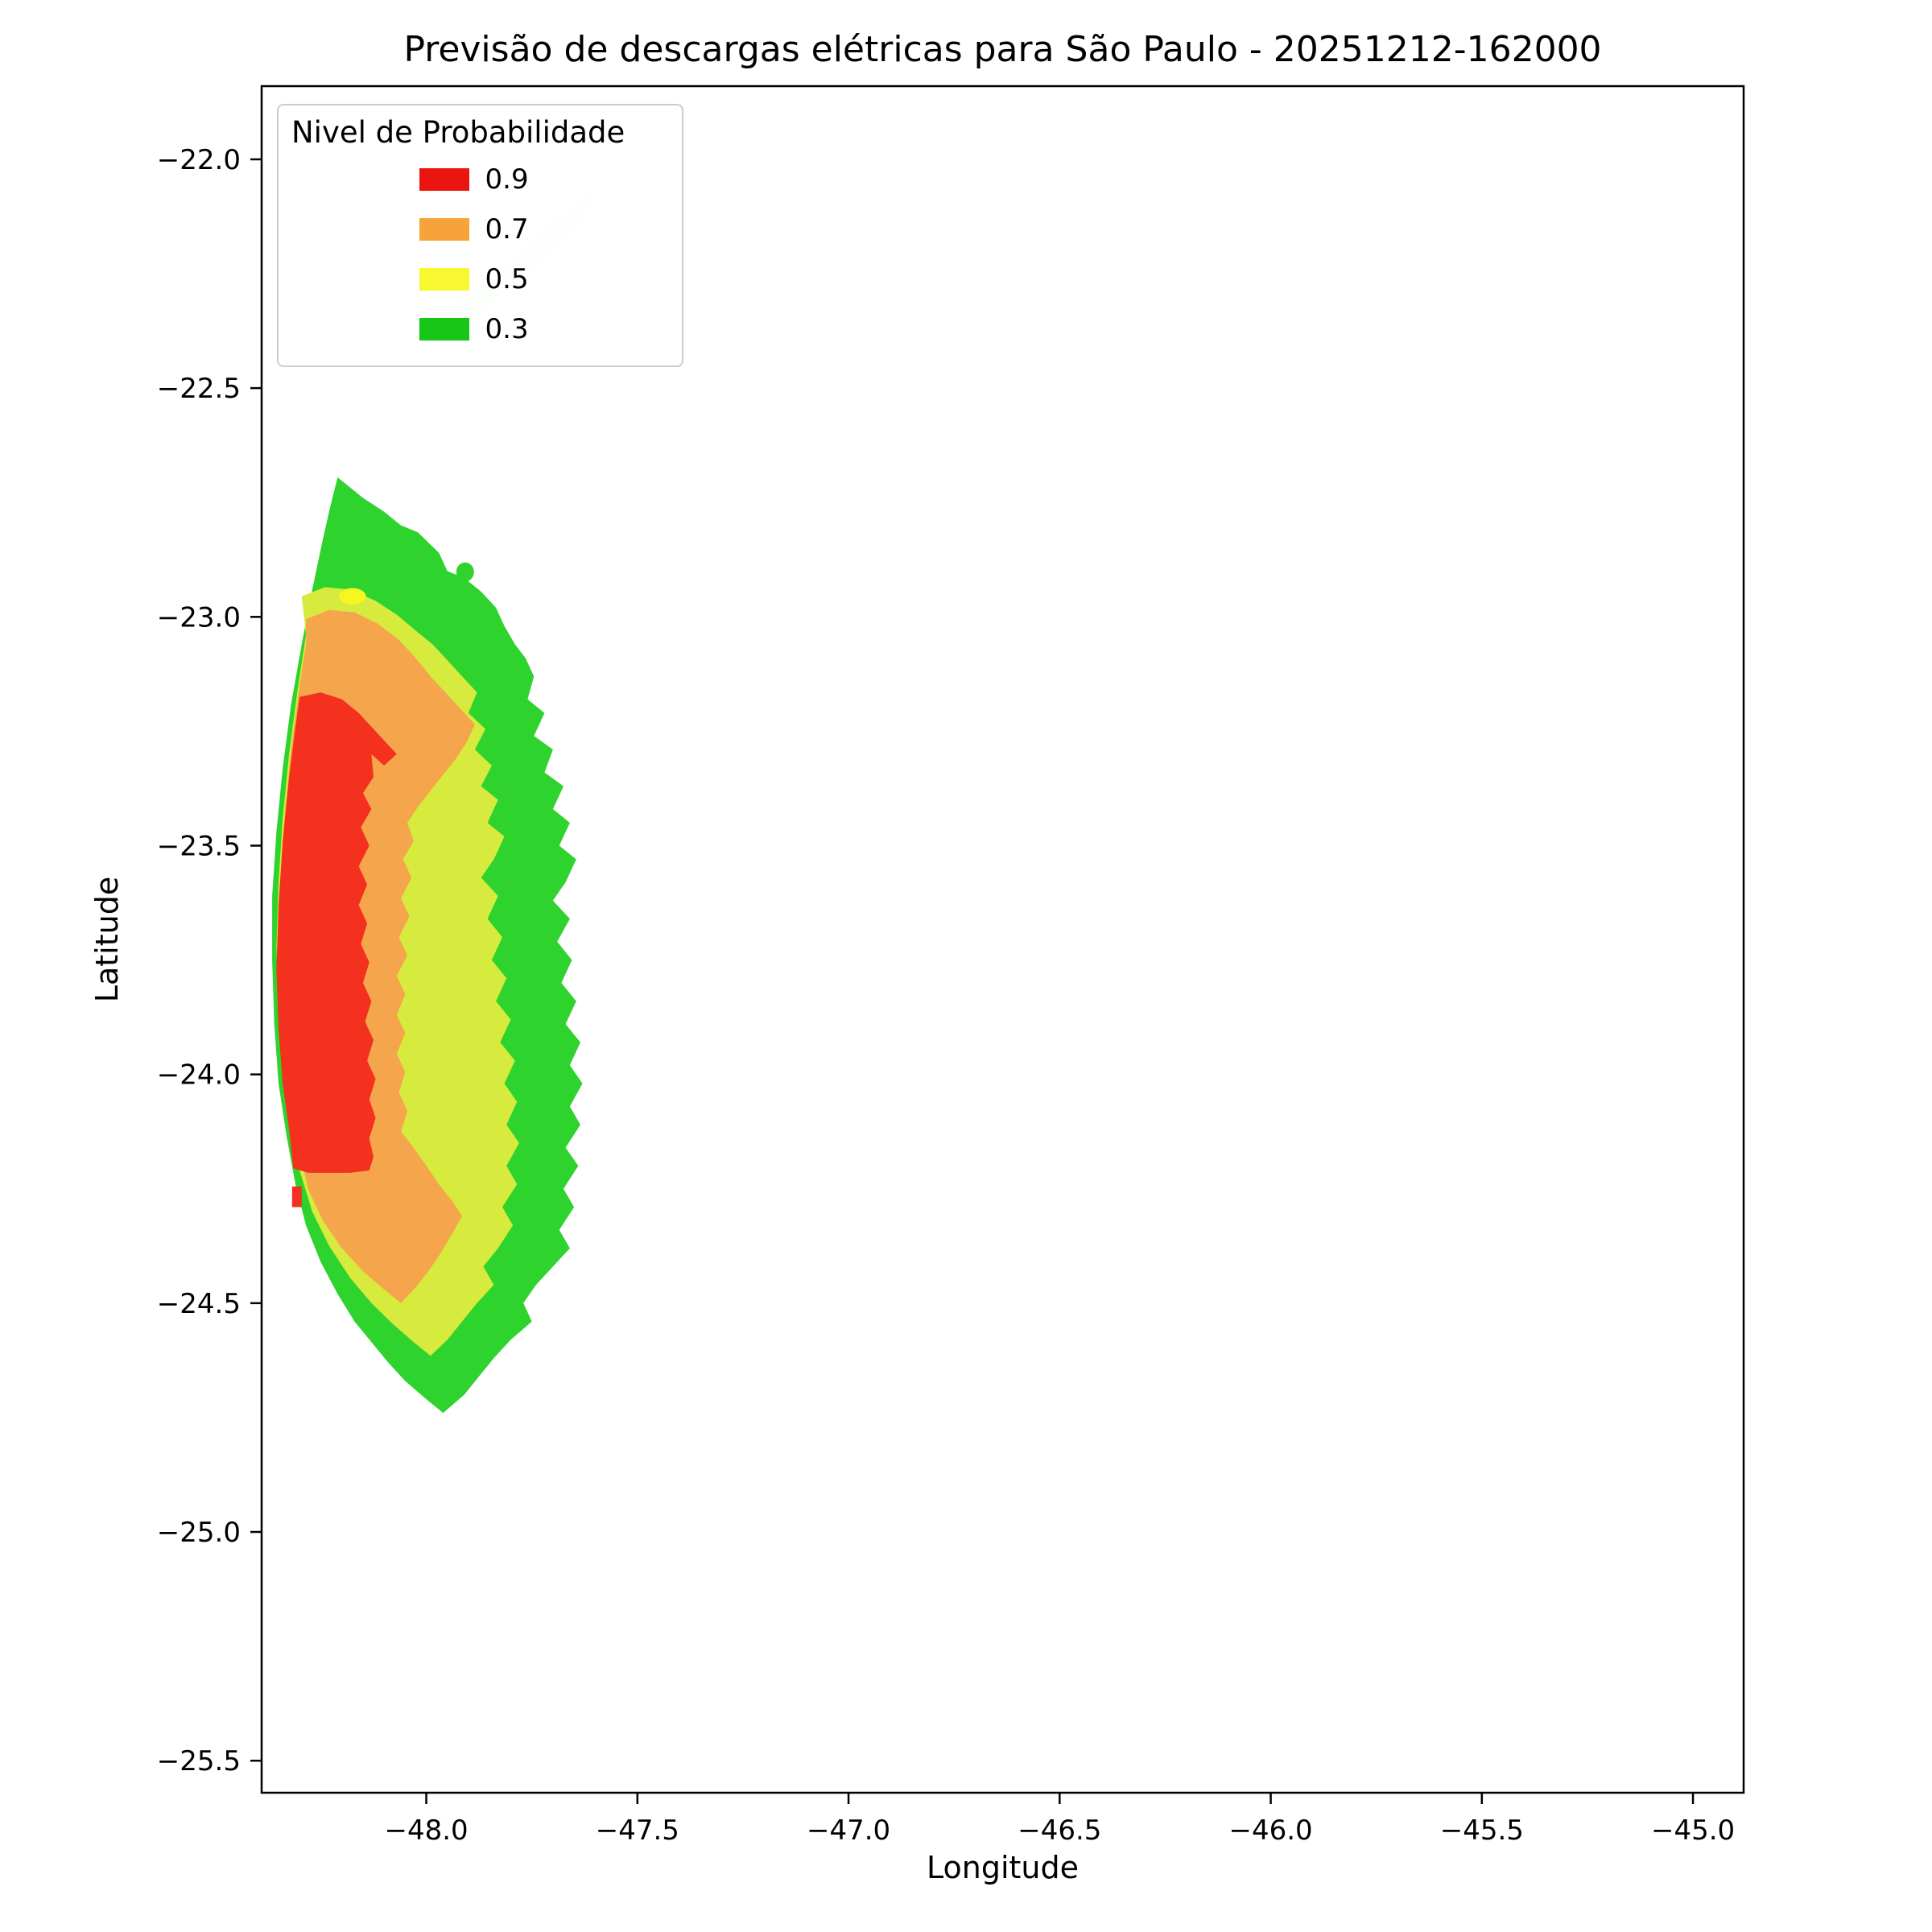 The image size is (1932, 1932). I want to click on legend-entry: 0.5, so click(480, 279).